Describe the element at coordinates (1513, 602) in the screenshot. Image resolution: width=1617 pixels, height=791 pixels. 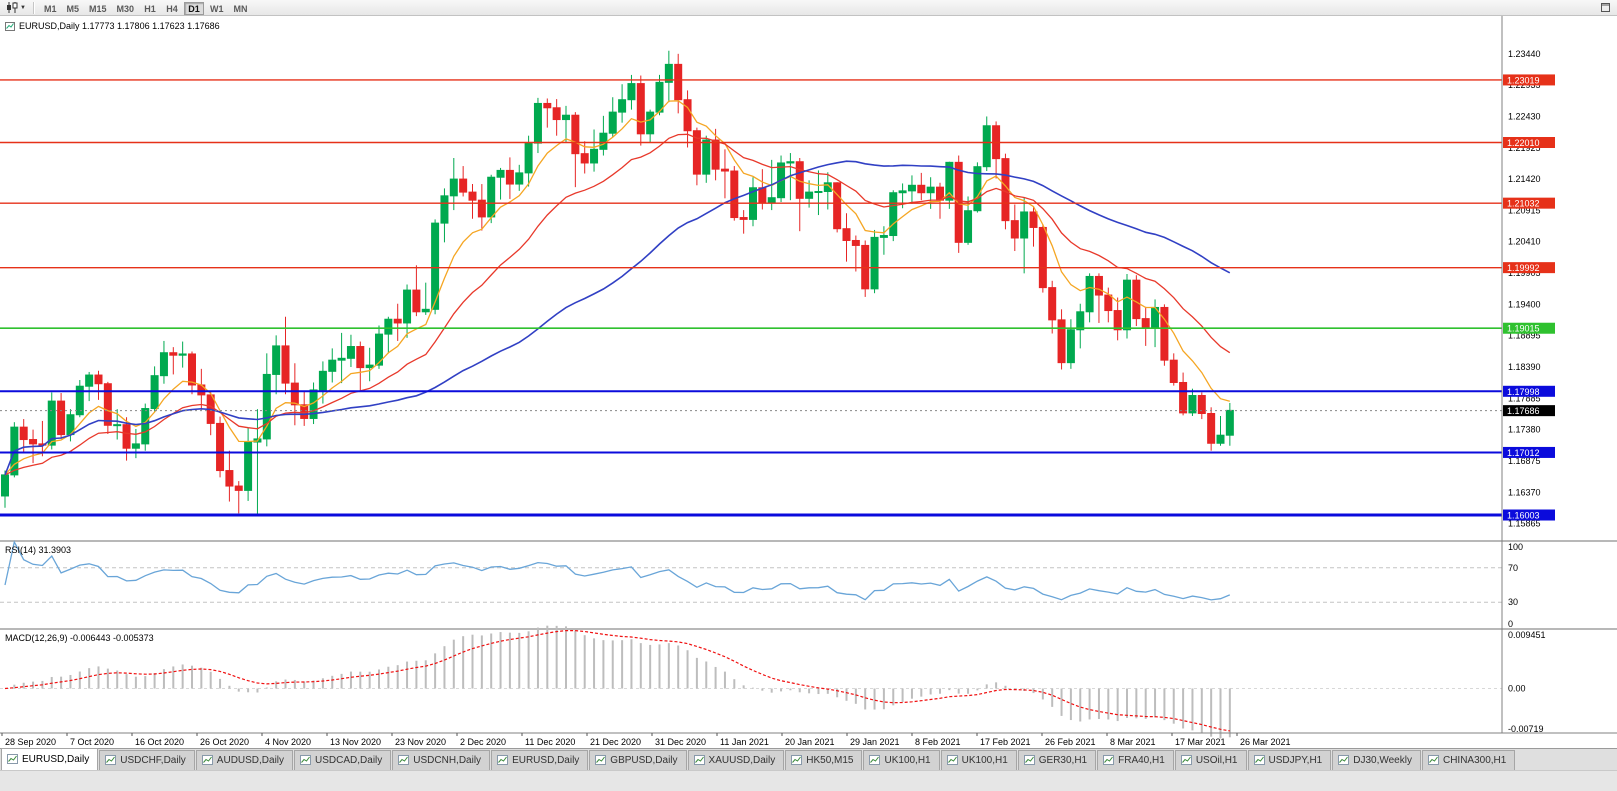
I see `svg-text: 30` at that location.